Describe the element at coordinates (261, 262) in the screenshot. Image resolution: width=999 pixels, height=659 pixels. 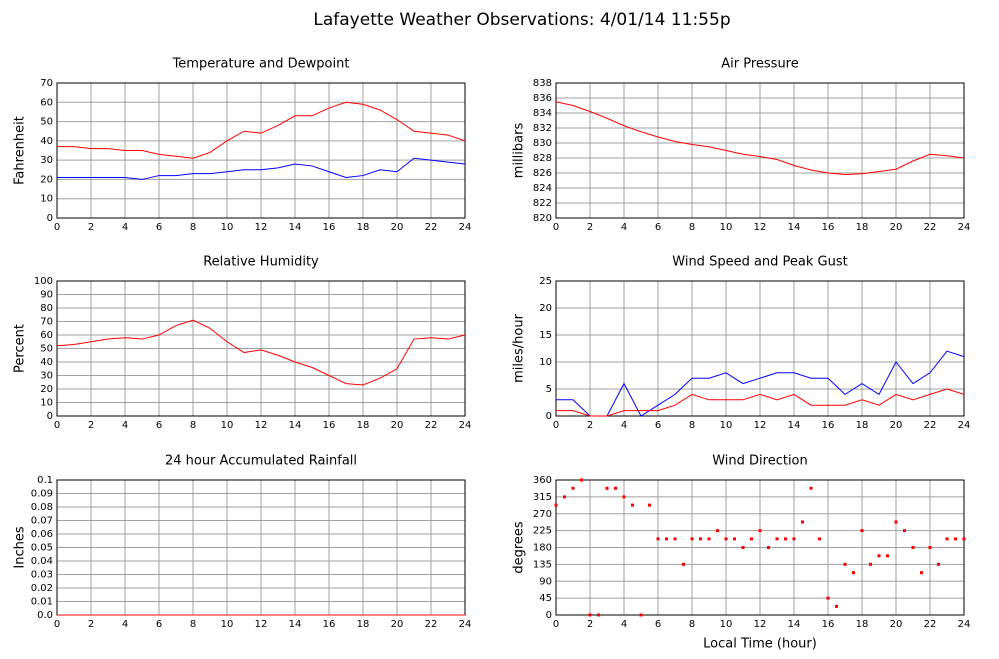
I see `chart-title: Relative Humidity` at that location.